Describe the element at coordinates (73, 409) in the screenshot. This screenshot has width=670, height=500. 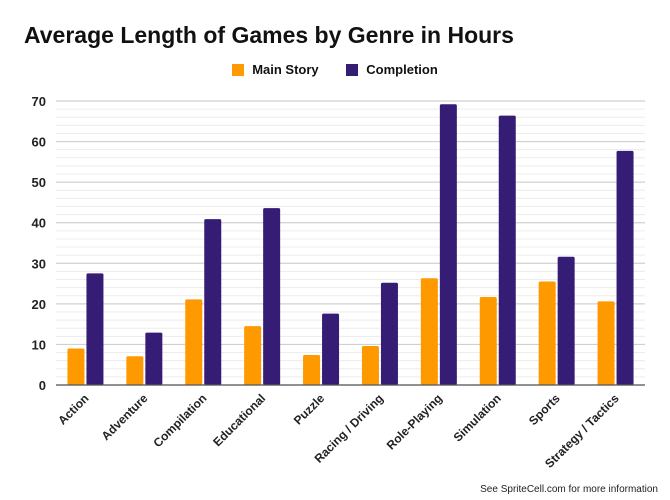
I see `x-tick-label: Action` at that location.